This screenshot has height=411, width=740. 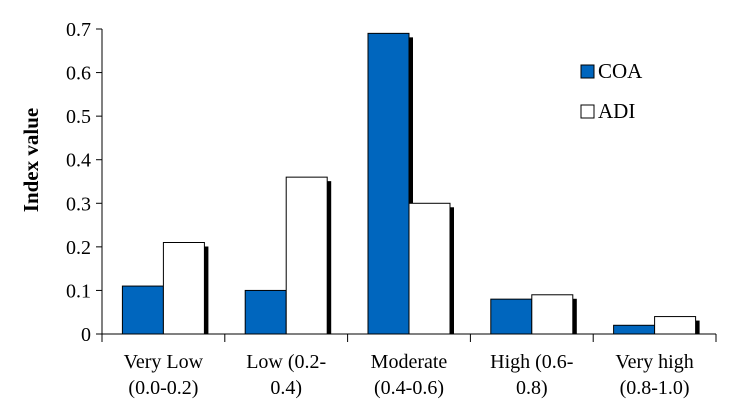 I want to click on y-tick-label: 0, so click(x=86, y=335).